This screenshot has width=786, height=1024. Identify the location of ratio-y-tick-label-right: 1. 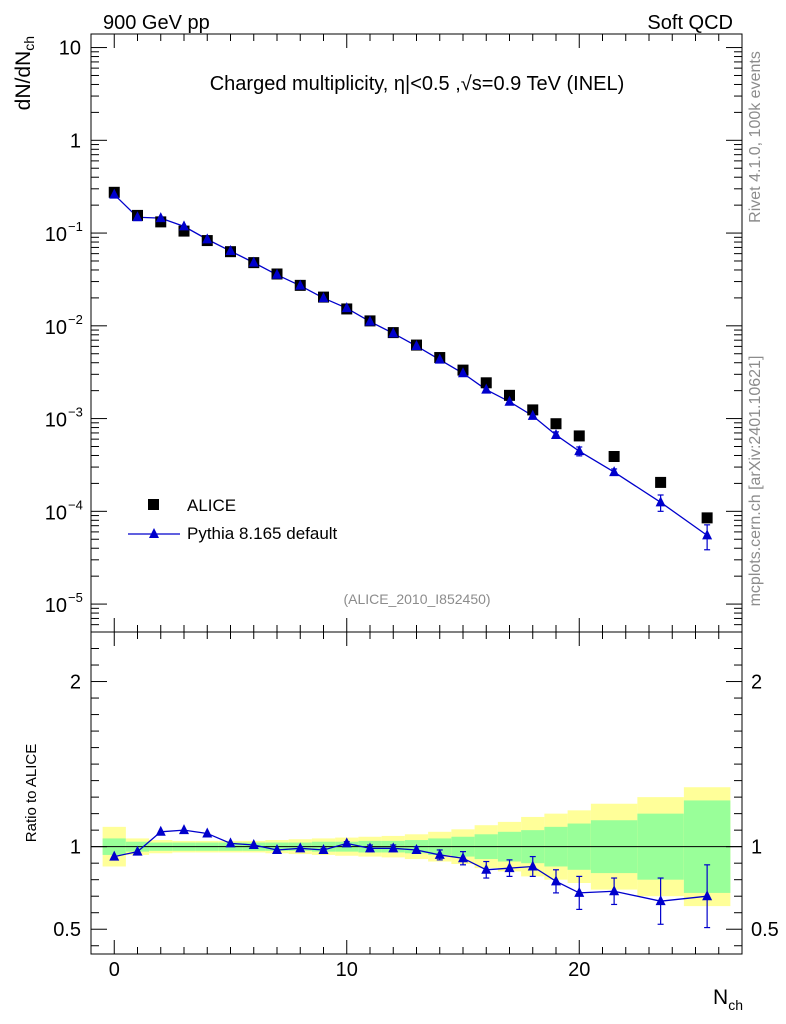
(756, 848).